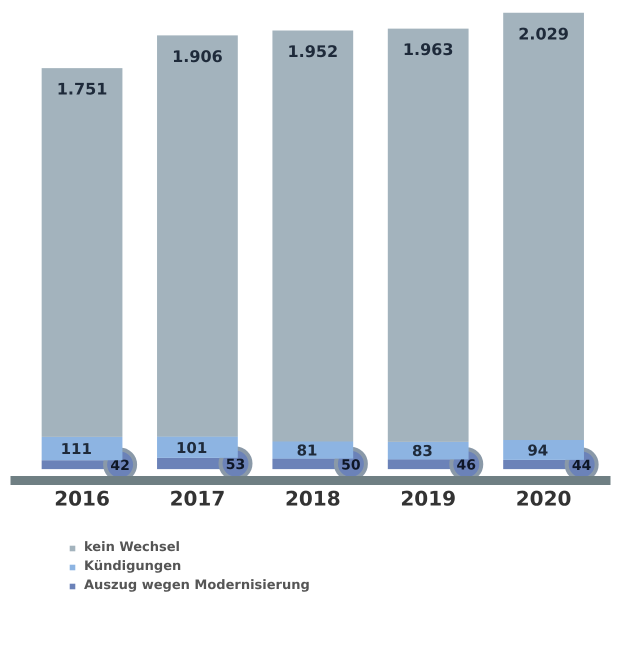  What do you see at coordinates (307, 451) in the screenshot?
I see `data-label: 81` at bounding box center [307, 451].